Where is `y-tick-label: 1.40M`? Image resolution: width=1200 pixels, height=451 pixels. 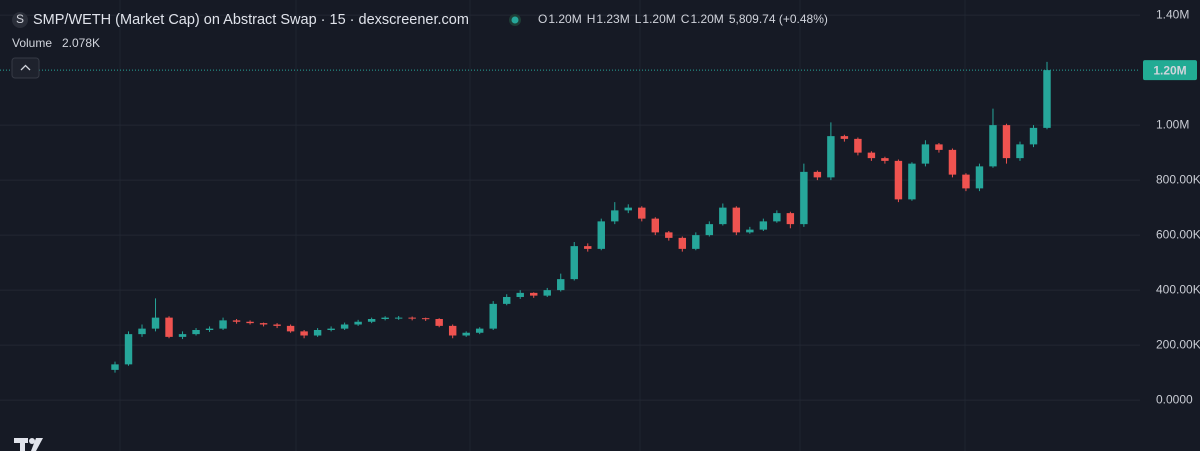 y-tick-label: 1.40M is located at coordinates (1172, 14).